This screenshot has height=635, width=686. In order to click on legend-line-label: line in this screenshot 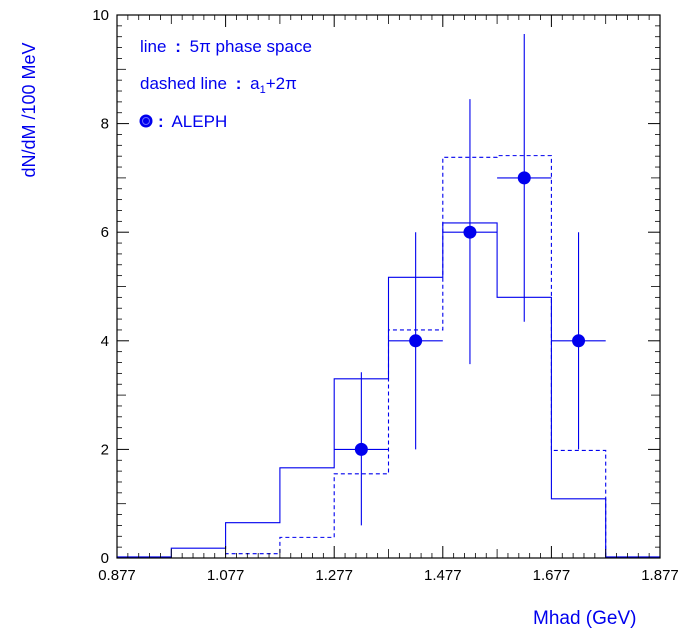, I will do `click(153, 46)`.